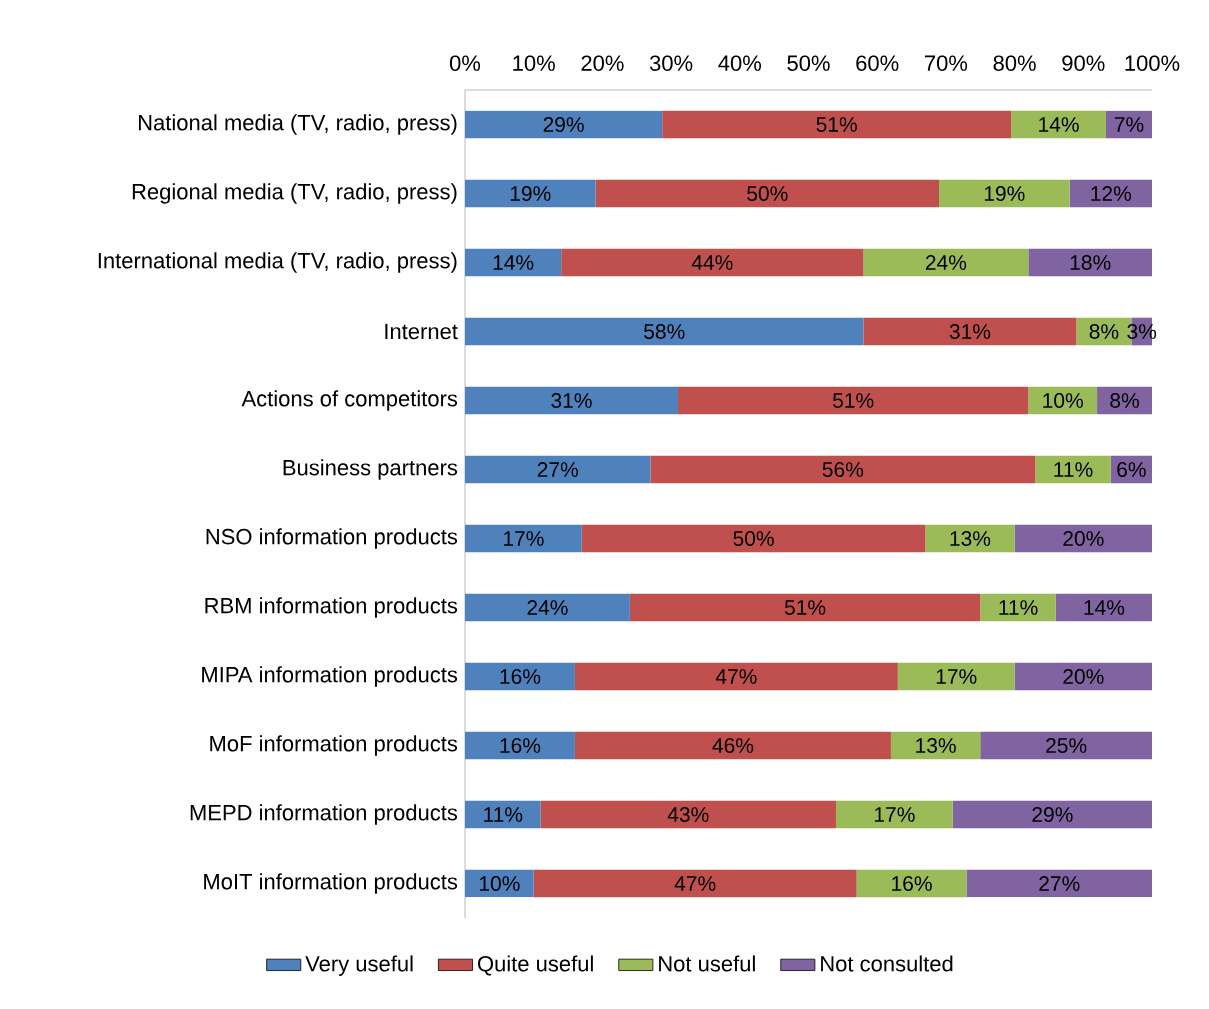 This screenshot has height=1009, width=1209. Describe the element at coordinates (946, 63) in the screenshot. I see `x-tick-label: 70%` at that location.